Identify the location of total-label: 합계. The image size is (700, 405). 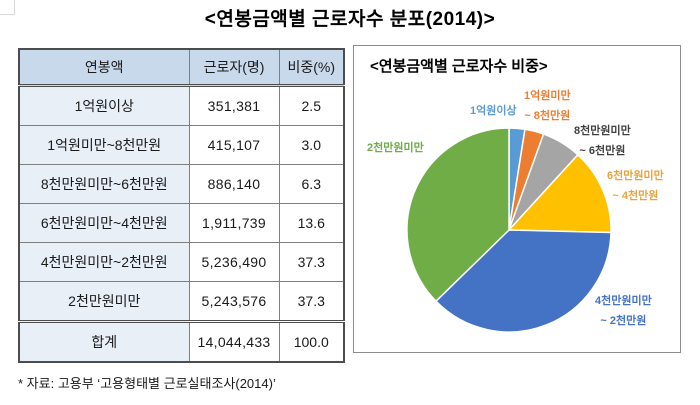
(104, 341).